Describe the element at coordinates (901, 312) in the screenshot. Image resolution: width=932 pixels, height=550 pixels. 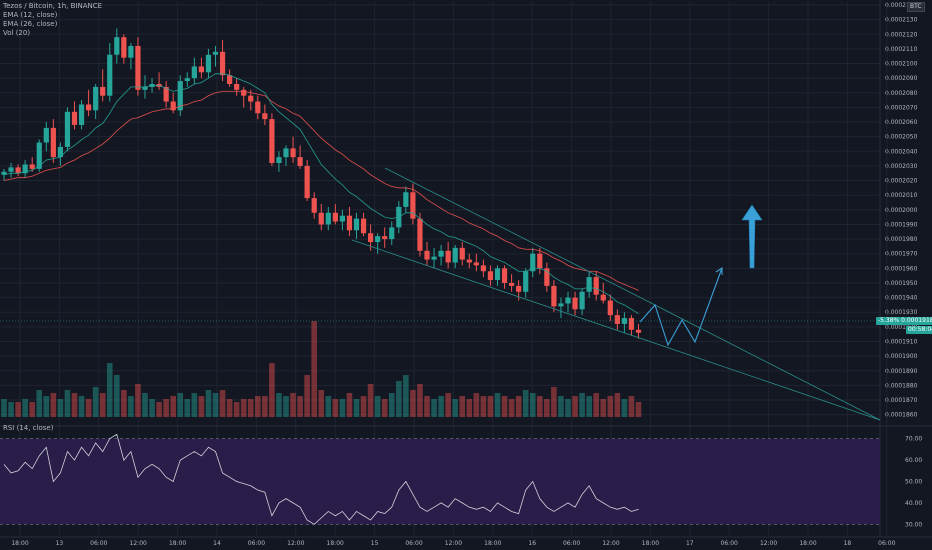
I see `y-tick-label: 0.0001930` at that location.